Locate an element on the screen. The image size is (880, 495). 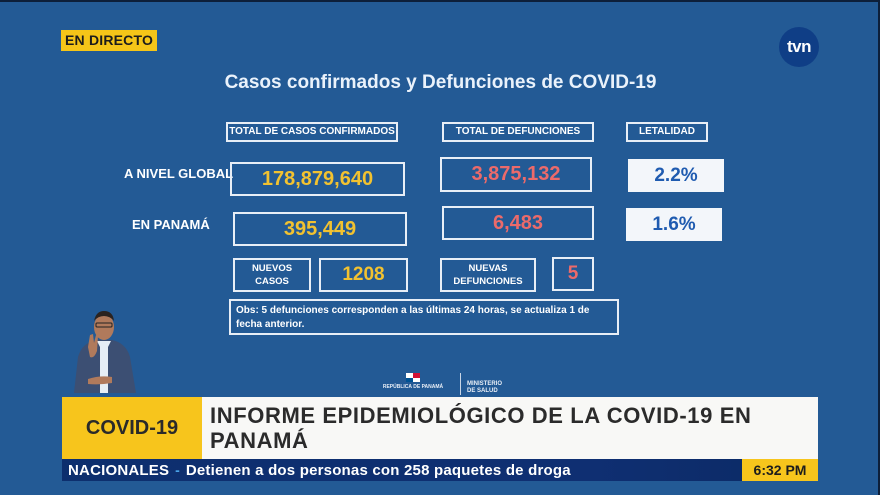
new-cases-label-line2: CASOS is located at coordinates (272, 281).